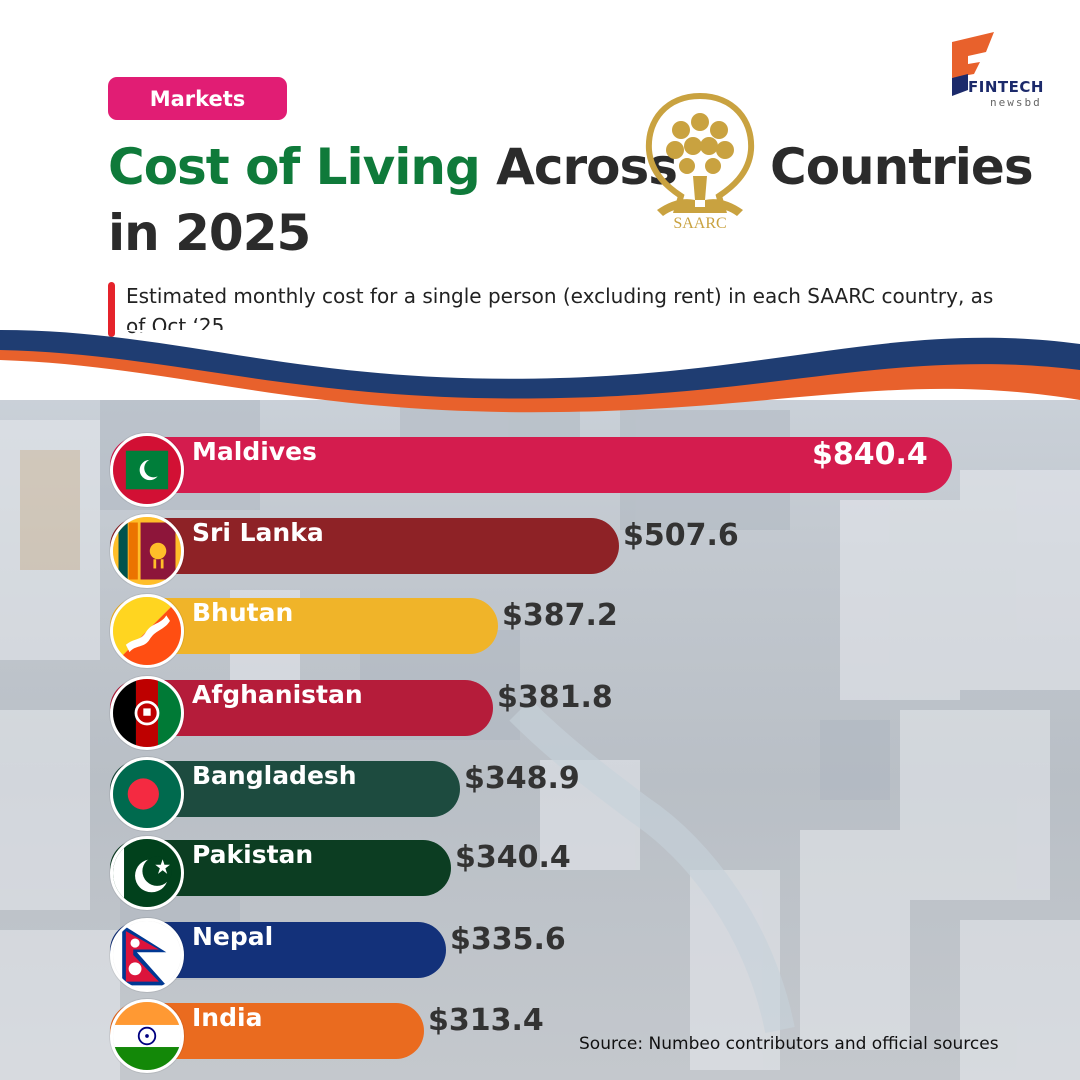  Describe the element at coordinates (147, 794) in the screenshot. I see `bangladesh-flag-icon` at that location.